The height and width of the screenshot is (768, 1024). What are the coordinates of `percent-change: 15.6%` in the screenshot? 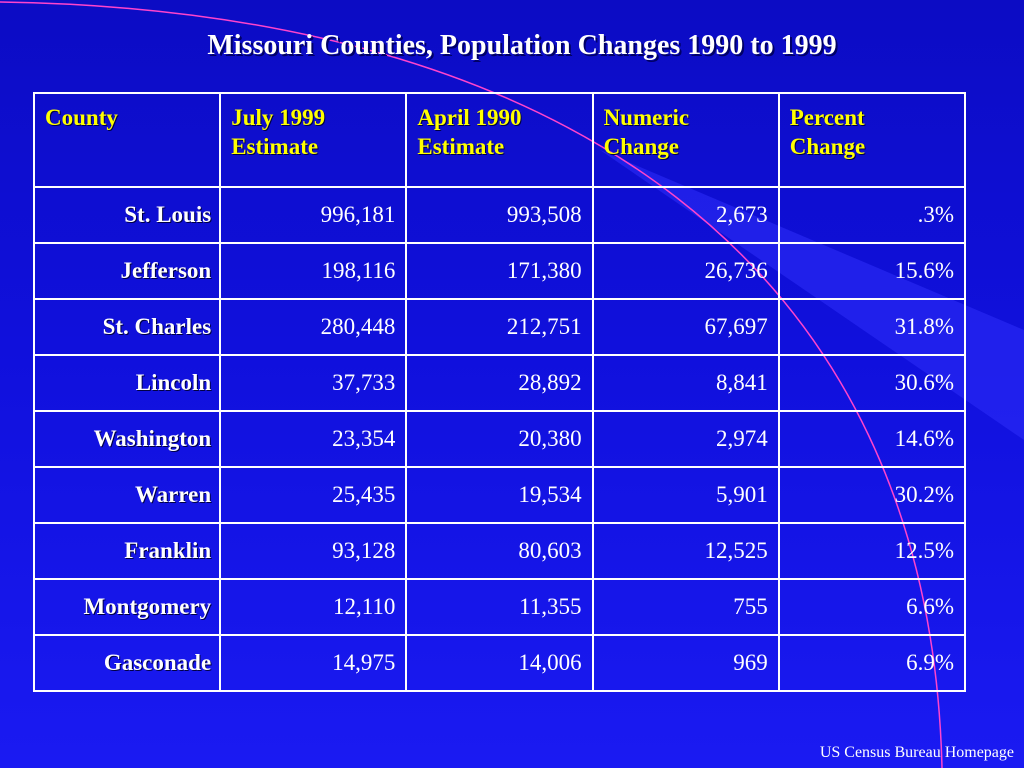 It's located at (872, 271).